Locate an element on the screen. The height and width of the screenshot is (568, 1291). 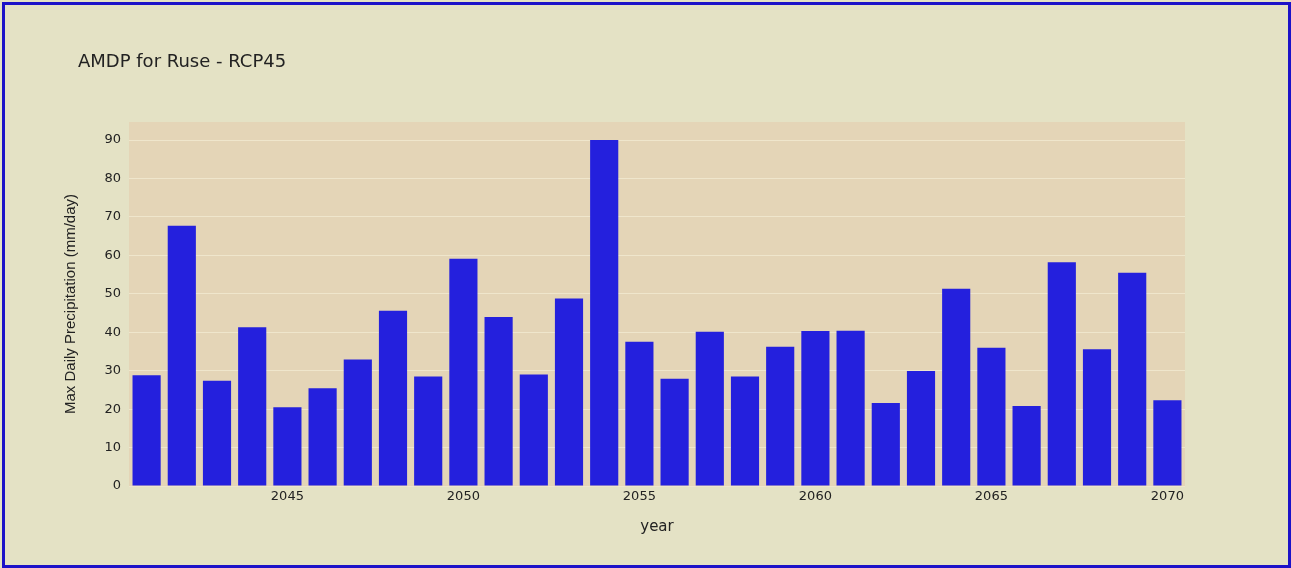
x-tick-label: 2055 is located at coordinates (639, 496).